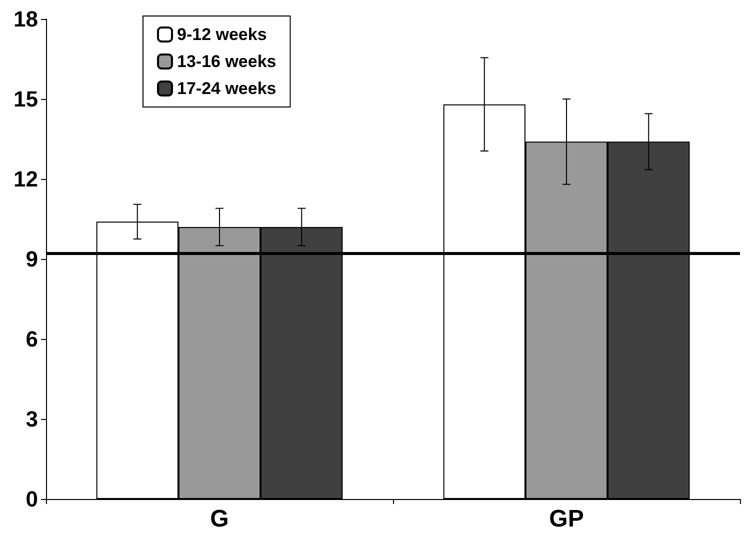  I want to click on legend-label: 13-16 weeks, so click(226, 61).